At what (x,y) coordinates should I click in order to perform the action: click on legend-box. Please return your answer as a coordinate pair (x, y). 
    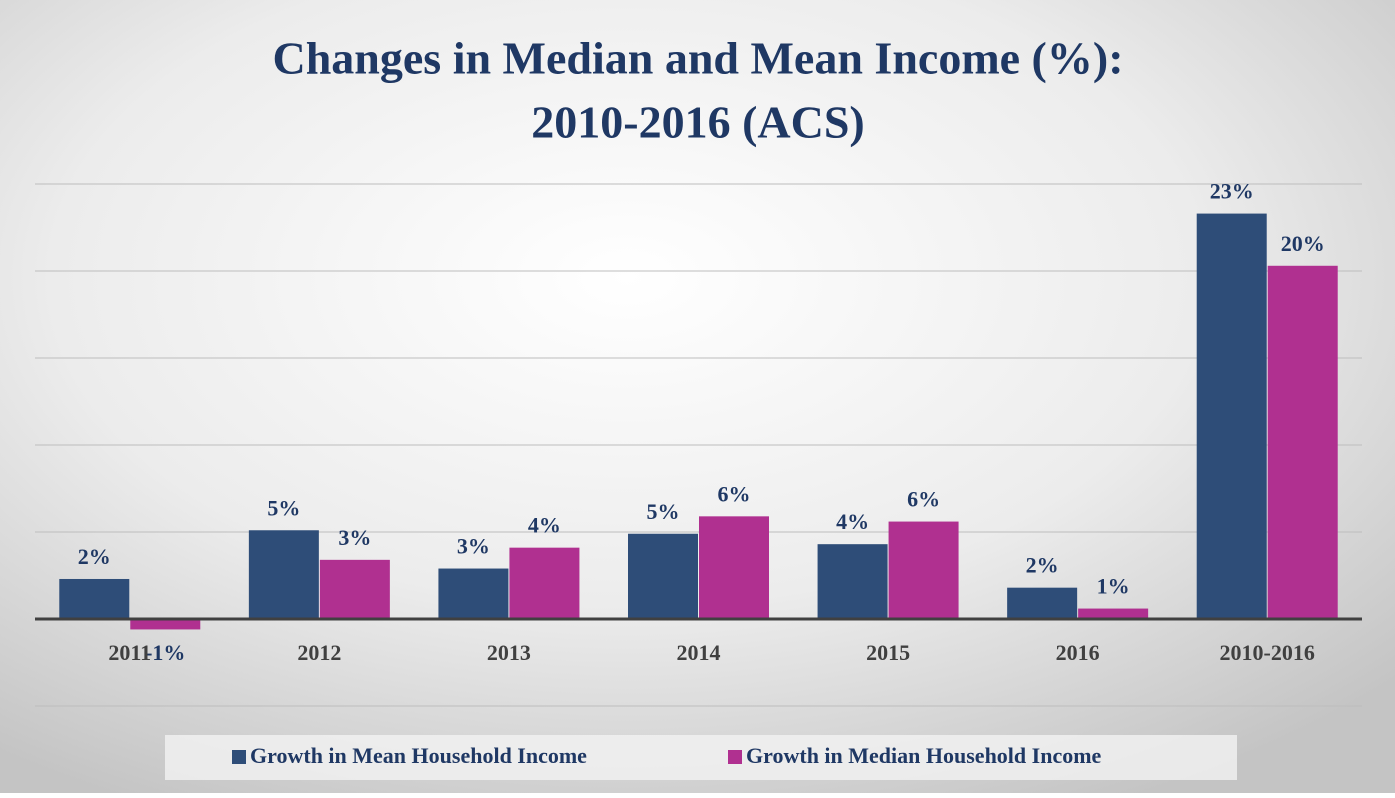
    Looking at the image, I should click on (701, 757).